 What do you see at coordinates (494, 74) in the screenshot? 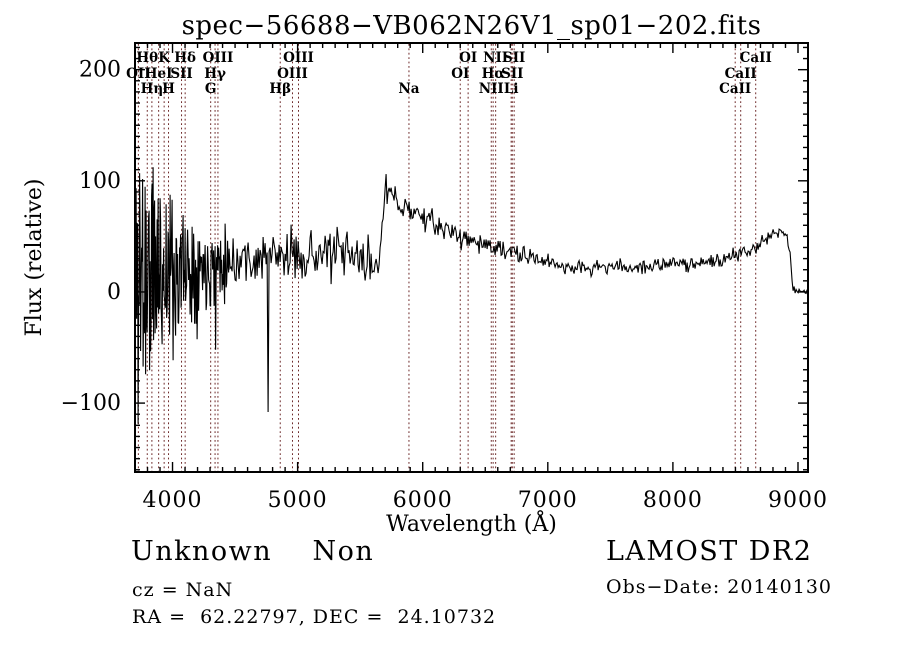
I see `svg-text: Hα` at bounding box center [494, 74].